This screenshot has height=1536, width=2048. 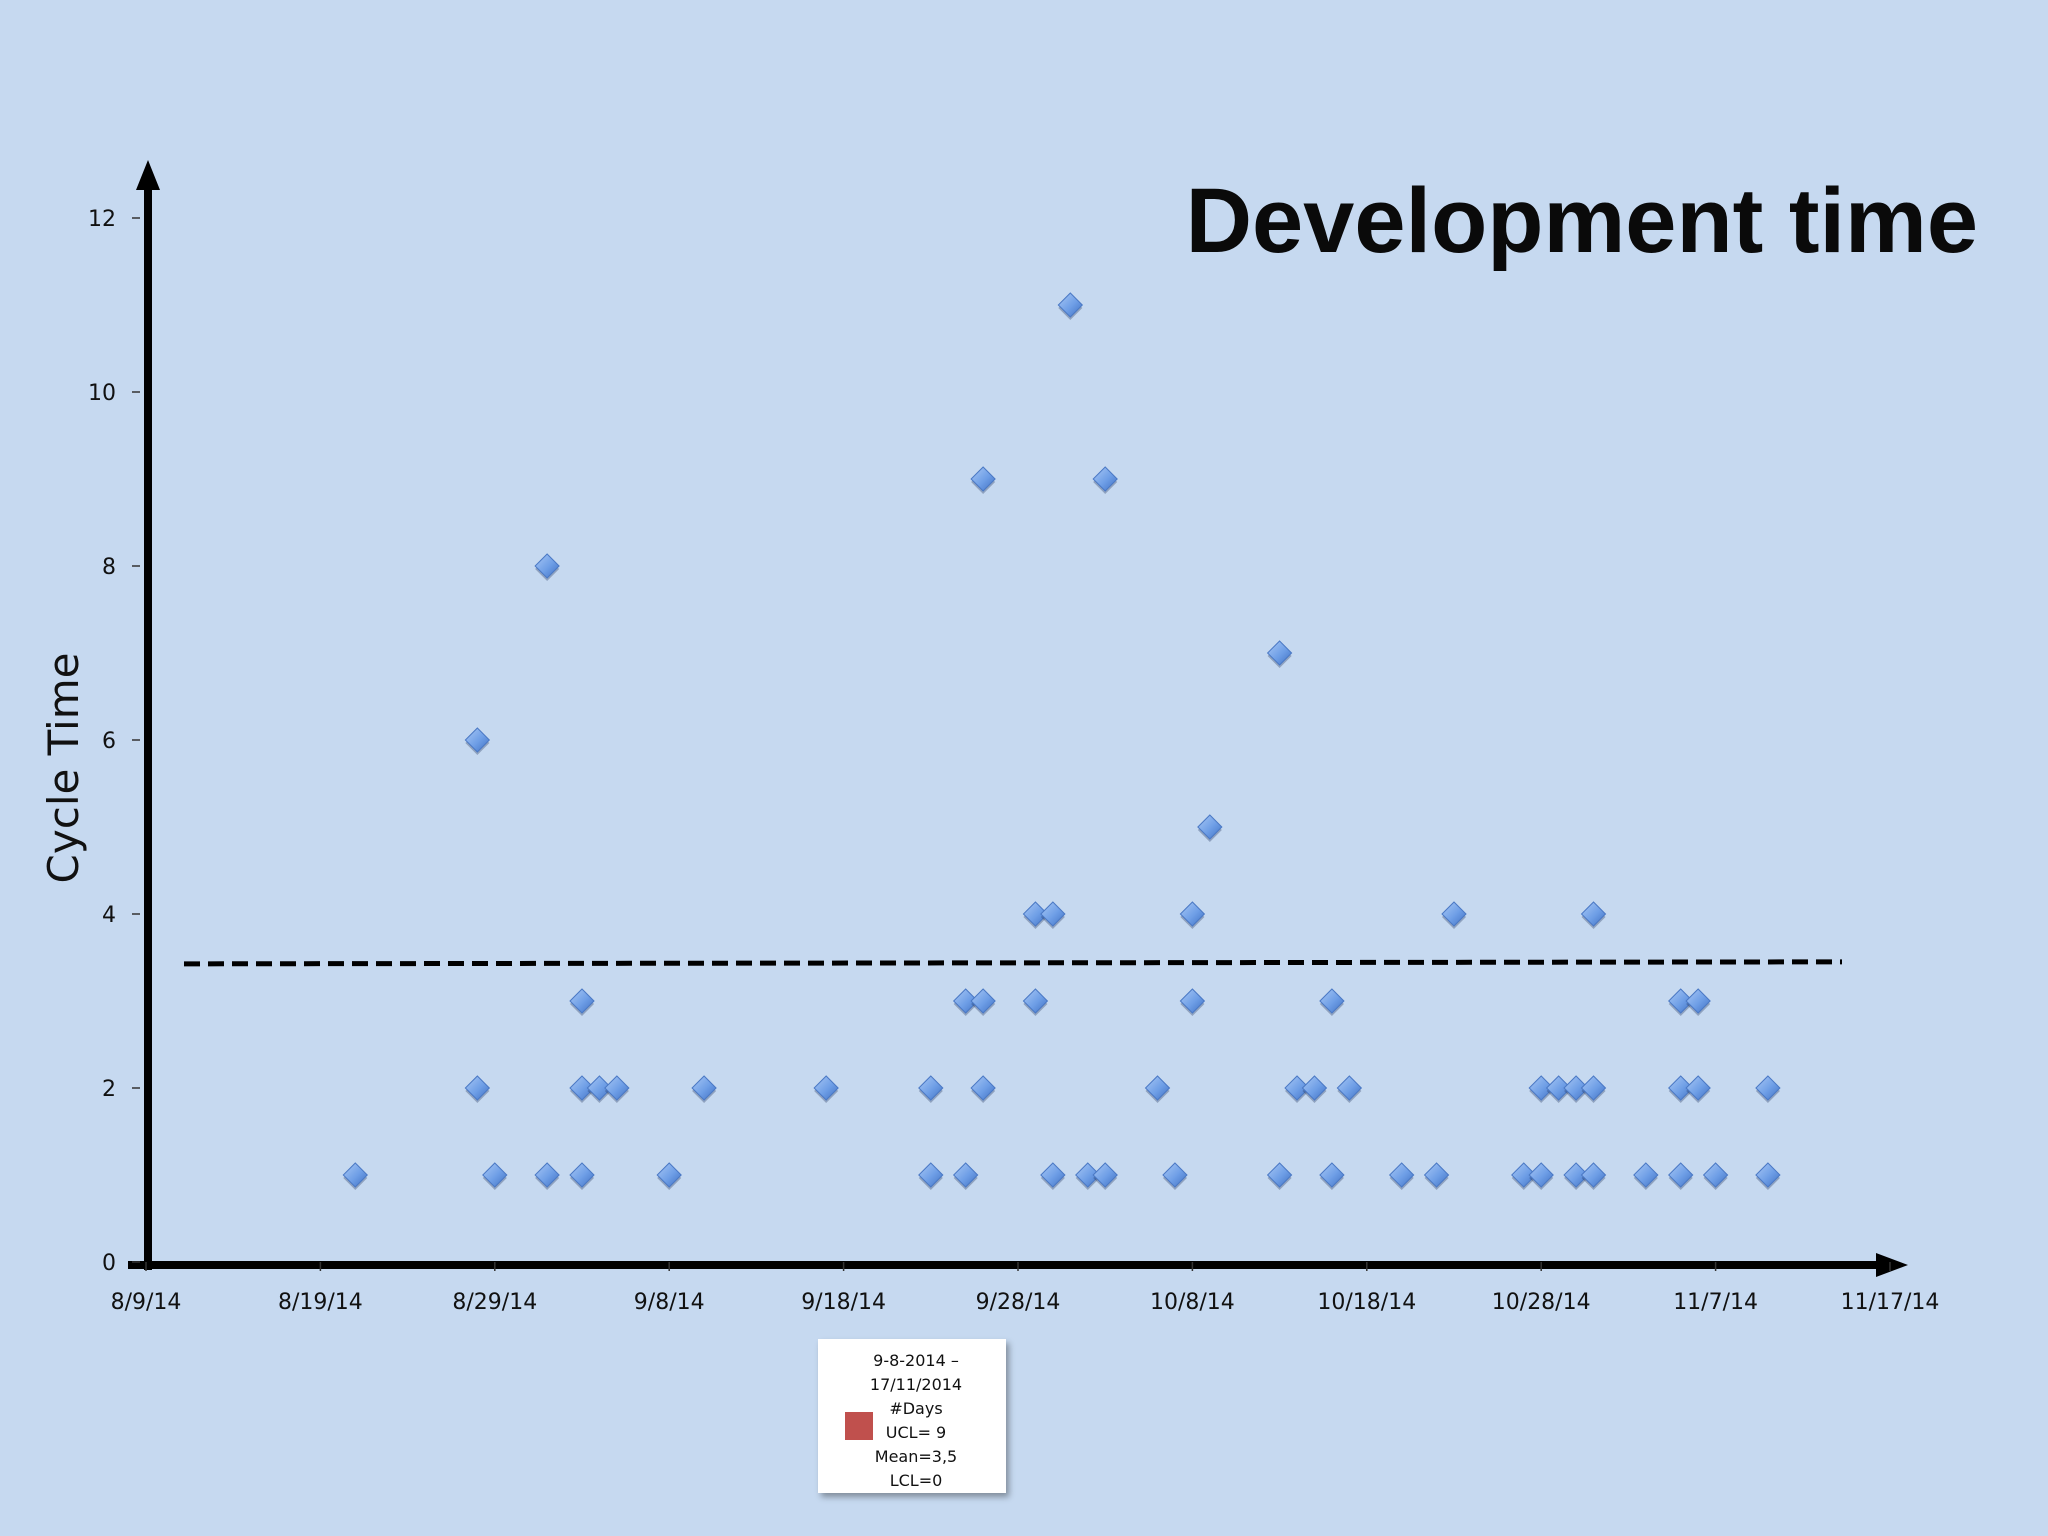 I want to click on x-tick-label: 8/29/14, so click(x=494, y=1302).